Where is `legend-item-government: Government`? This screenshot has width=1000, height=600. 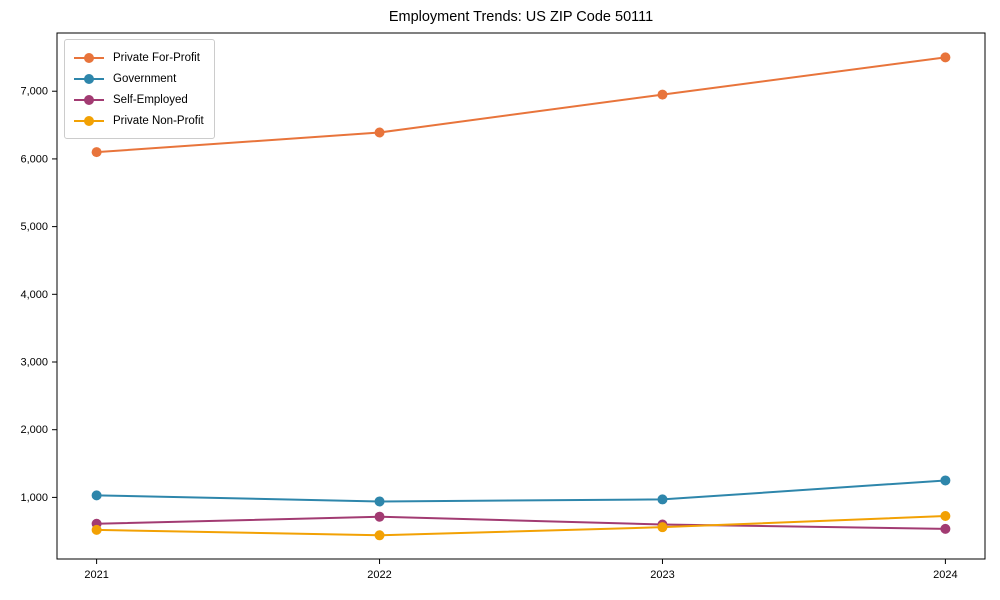 legend-item-government: Government is located at coordinates (139, 78).